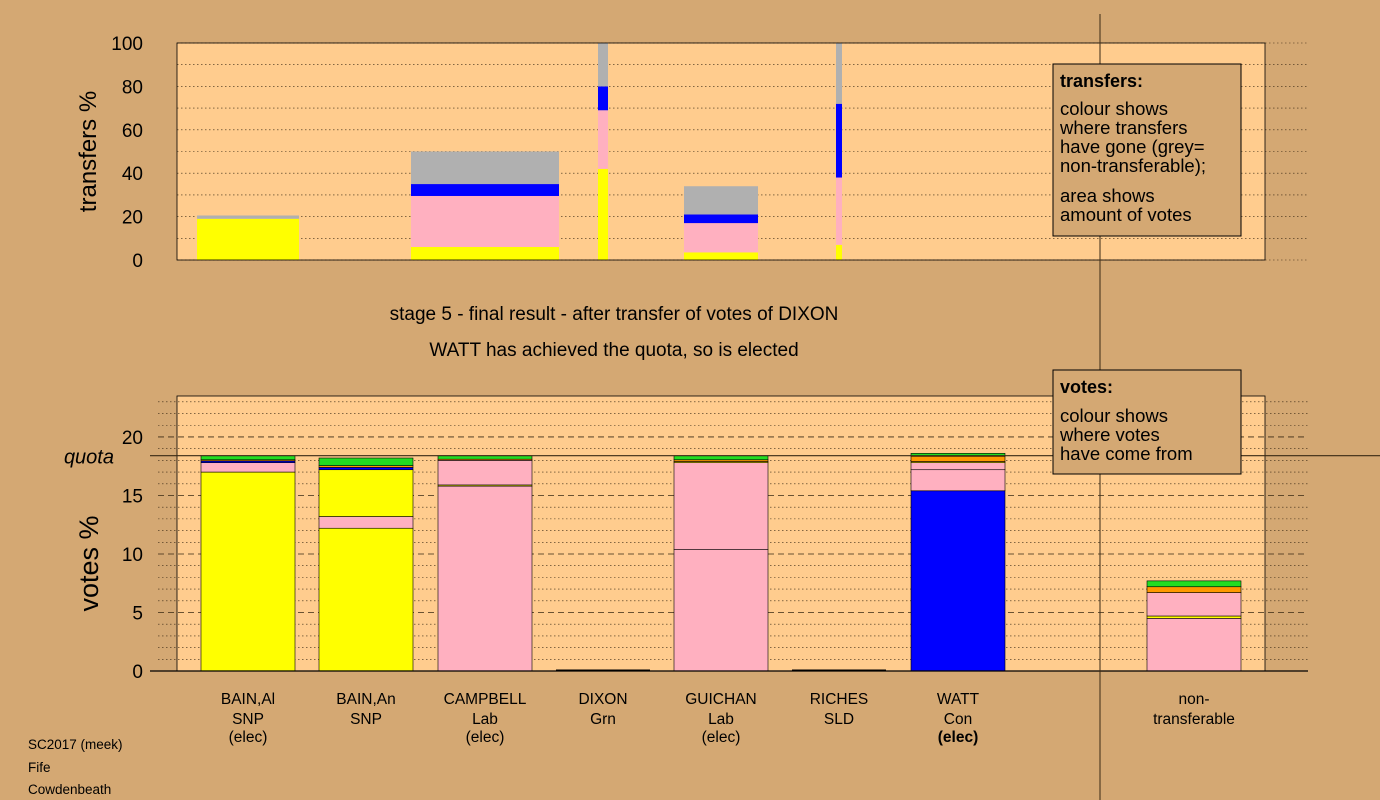 Image resolution: width=1380 pixels, height=800 pixels. Describe the element at coordinates (89, 563) in the screenshot. I see `votes-y-axis-label: votes %` at that location.